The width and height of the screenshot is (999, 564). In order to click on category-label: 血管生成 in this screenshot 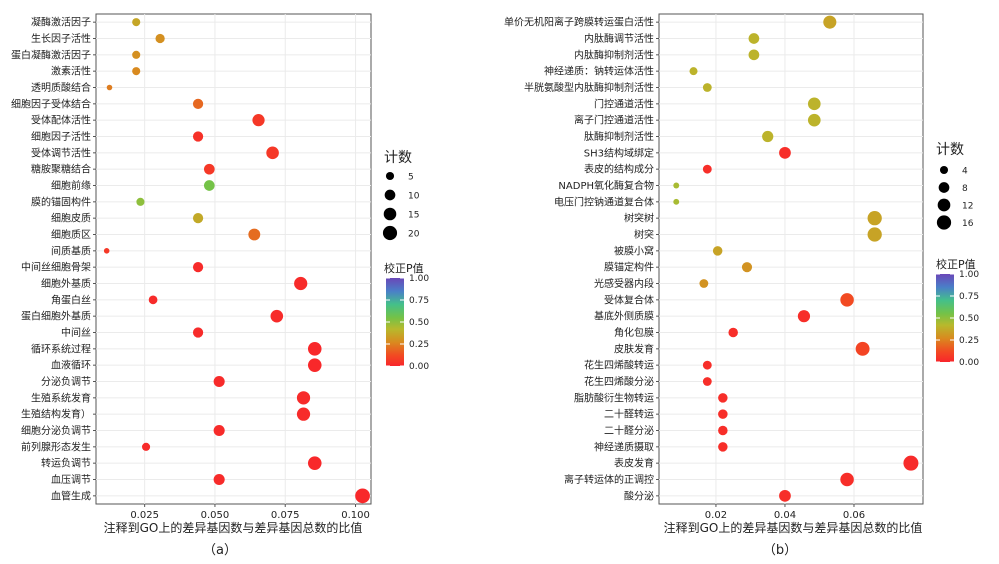, I will do `click(71, 495)`.